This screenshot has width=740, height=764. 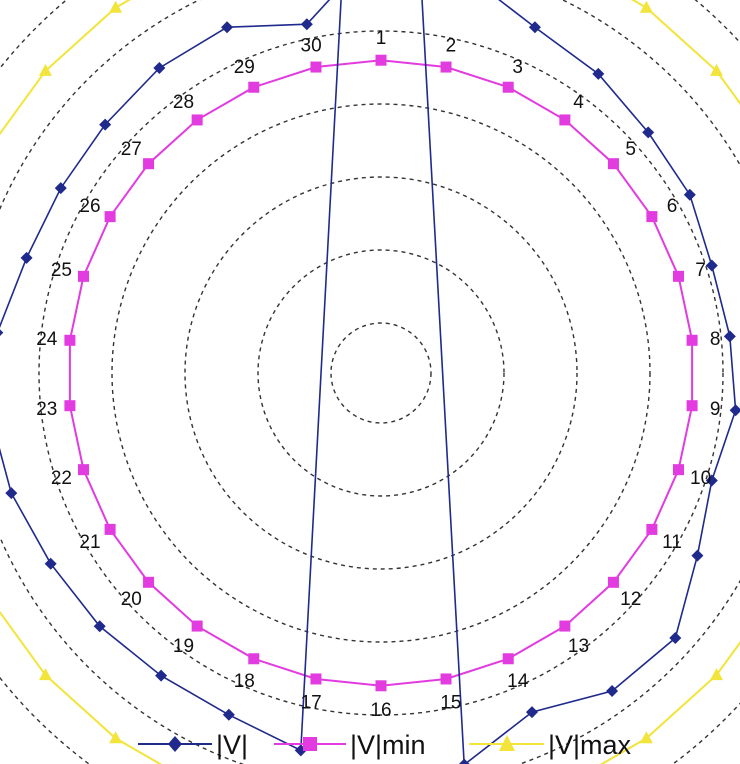 What do you see at coordinates (388, 745) in the screenshot?
I see `legend-label-vmin: |V|min` at bounding box center [388, 745].